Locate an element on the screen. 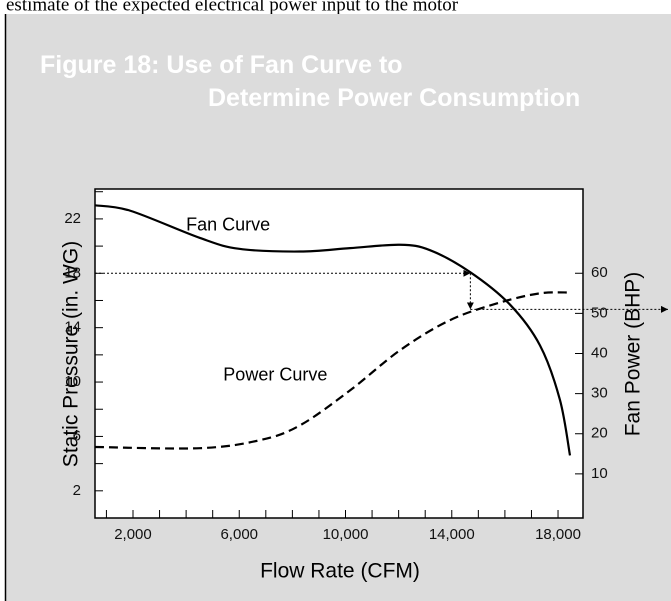 Image resolution: width=671 pixels, height=601 pixels. y2-tick-label: 40 is located at coordinates (599, 352).